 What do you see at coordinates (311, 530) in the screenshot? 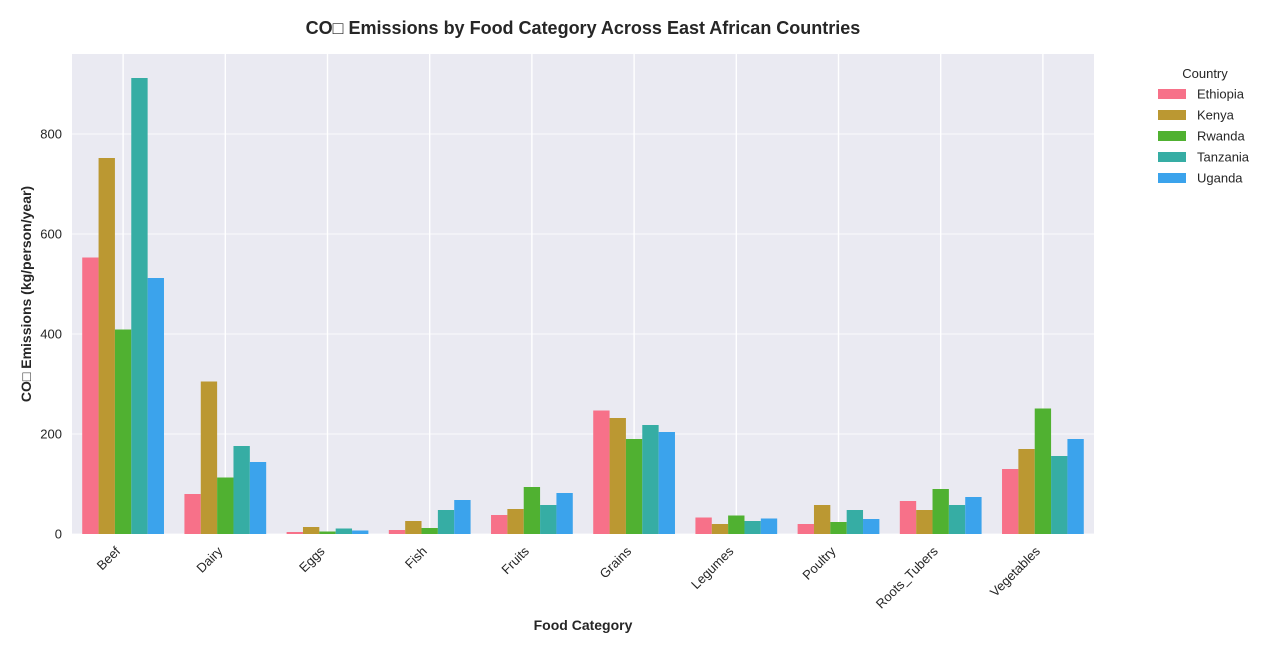
I see `bar-kenya-eggs` at bounding box center [311, 530].